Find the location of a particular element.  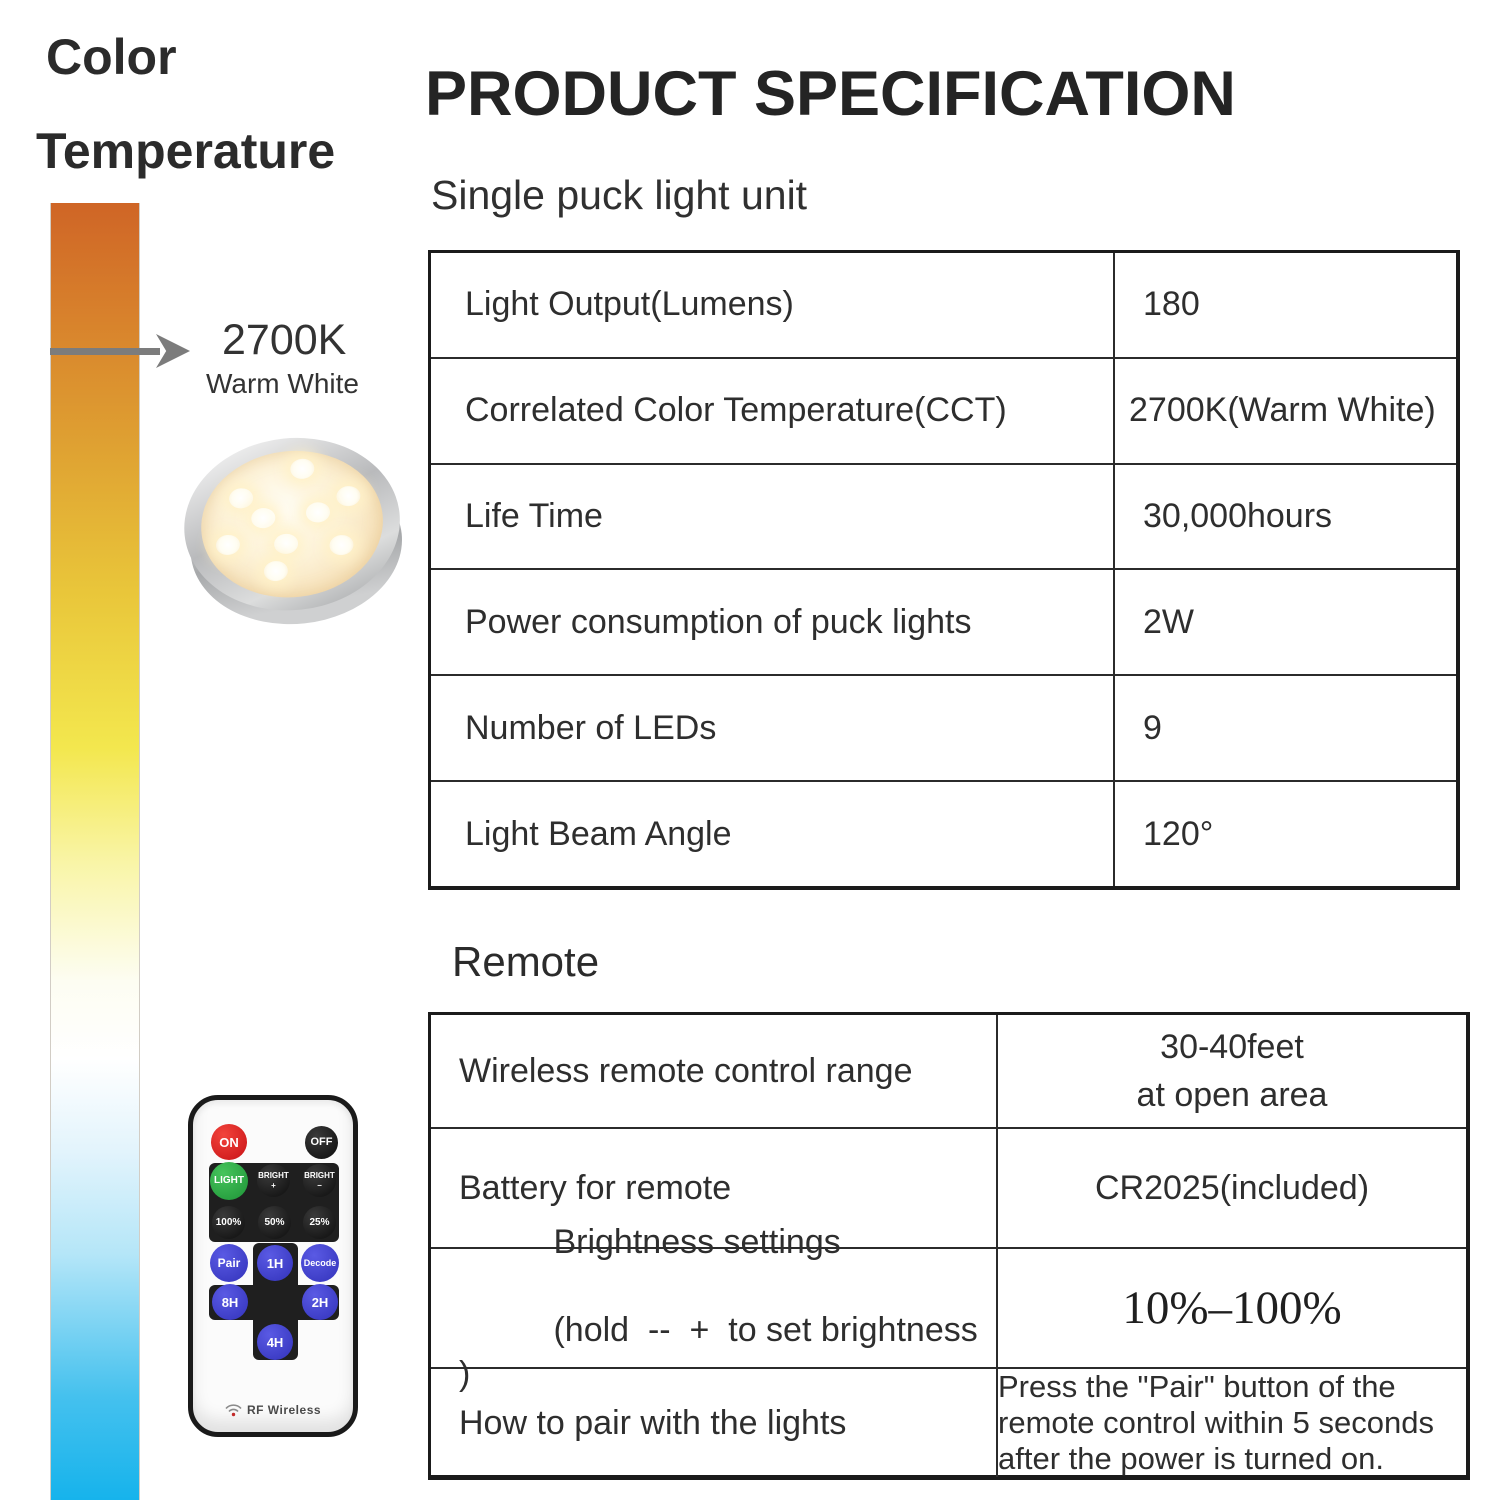

spec-value: 30,000hours is located at coordinates (1238, 516).